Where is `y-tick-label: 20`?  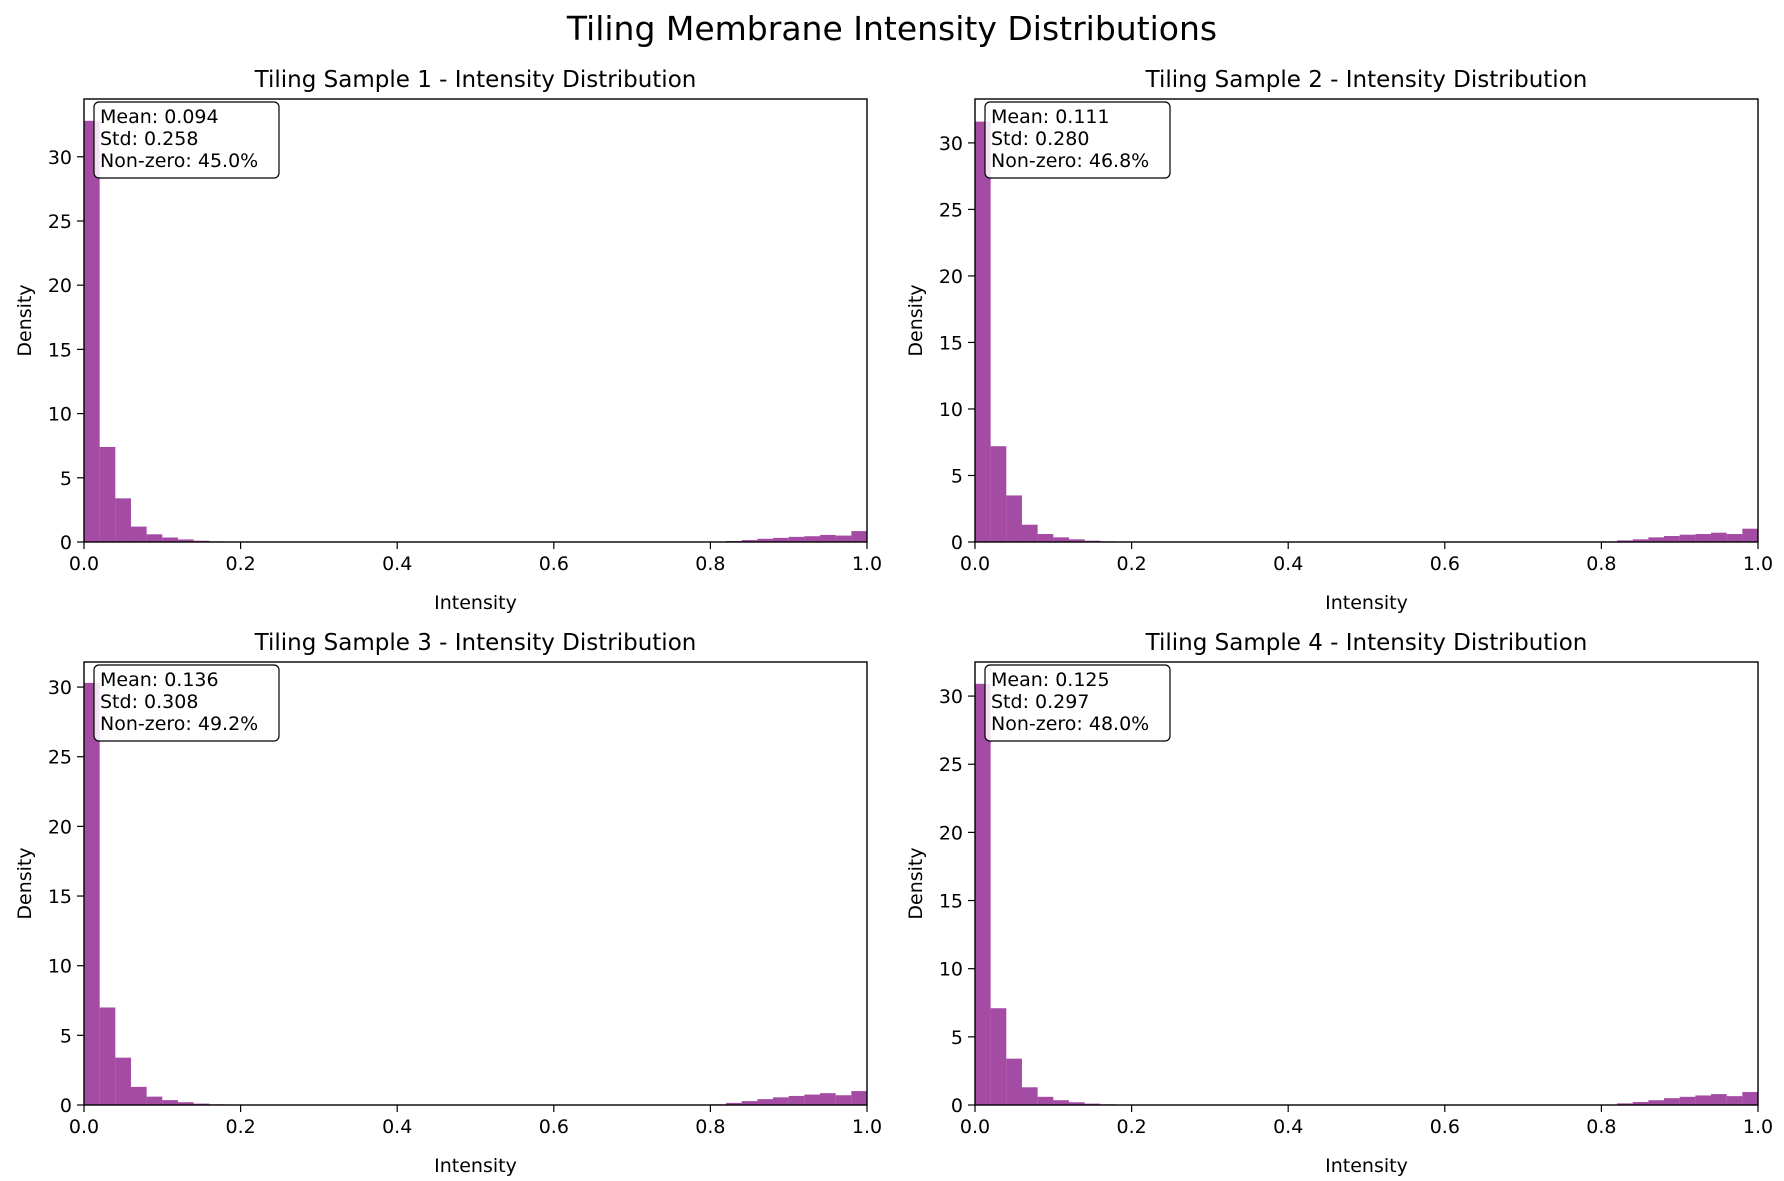 y-tick-label: 20 is located at coordinates (60, 827).